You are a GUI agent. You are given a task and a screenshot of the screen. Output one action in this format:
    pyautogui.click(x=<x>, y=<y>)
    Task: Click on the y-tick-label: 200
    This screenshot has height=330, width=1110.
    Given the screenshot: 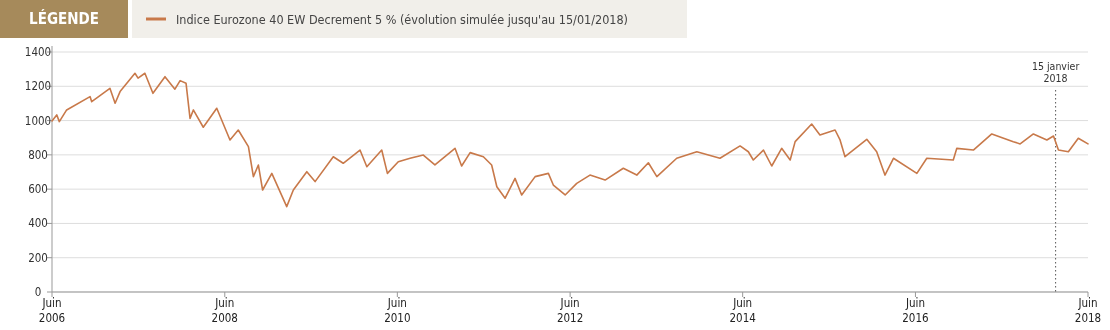 What is the action you would take?
    pyautogui.click(x=38, y=257)
    